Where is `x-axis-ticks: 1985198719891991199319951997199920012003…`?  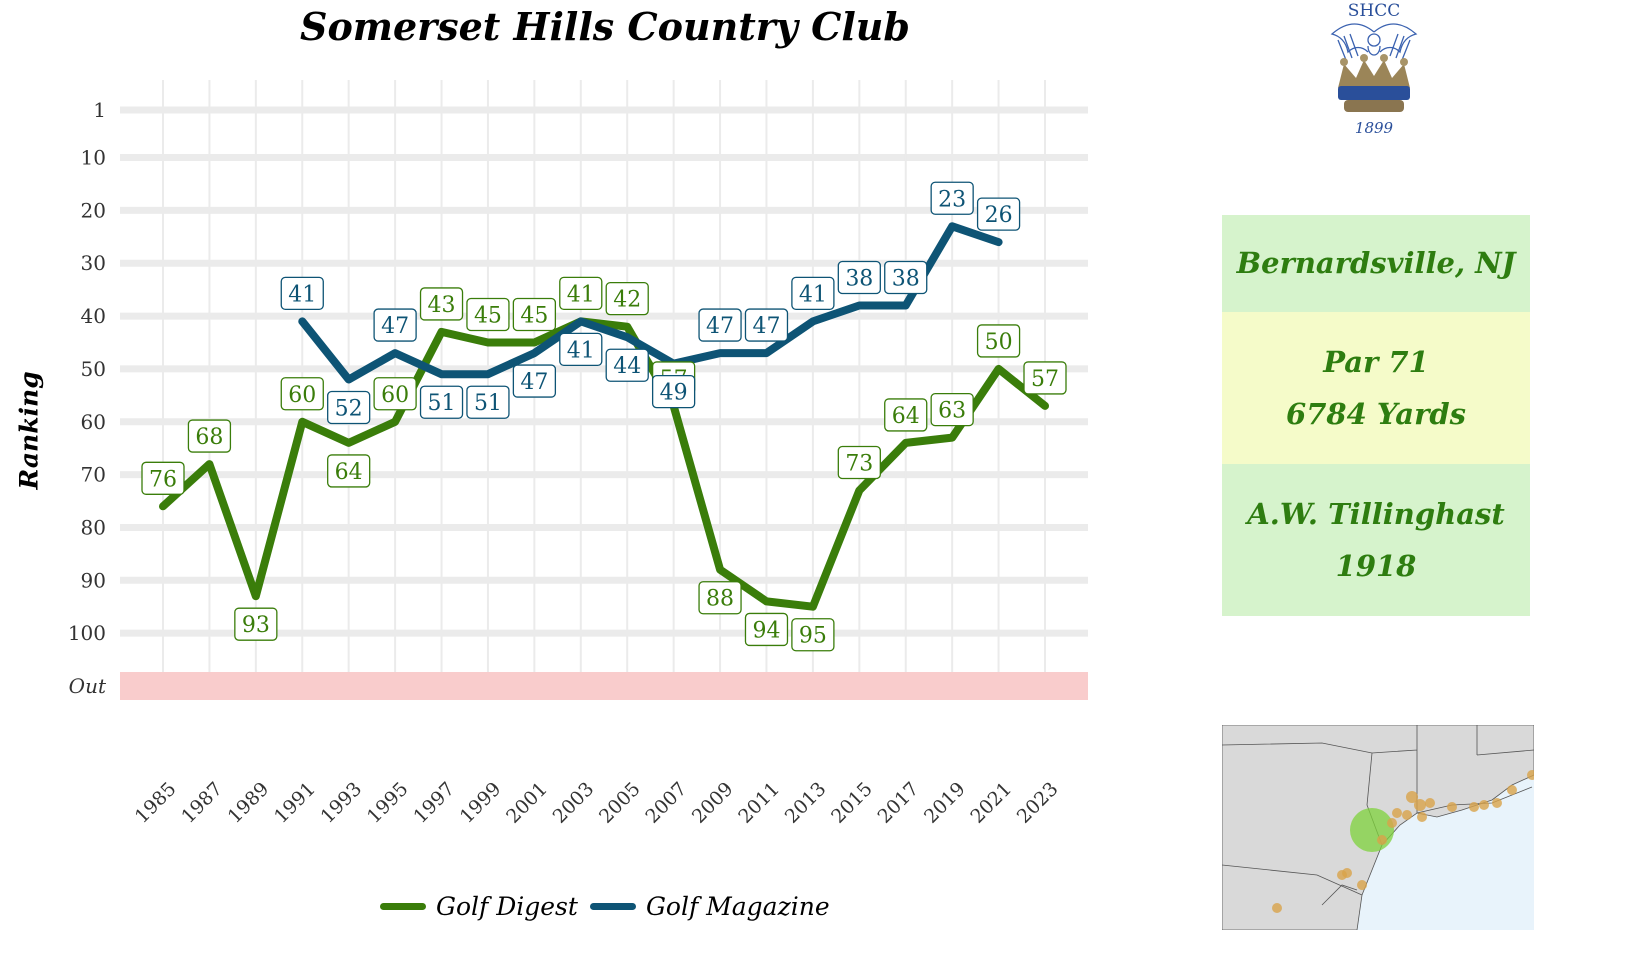
x-axis-ticks: 1985198719891991199319951997199920012003… is located at coordinates (597, 803).